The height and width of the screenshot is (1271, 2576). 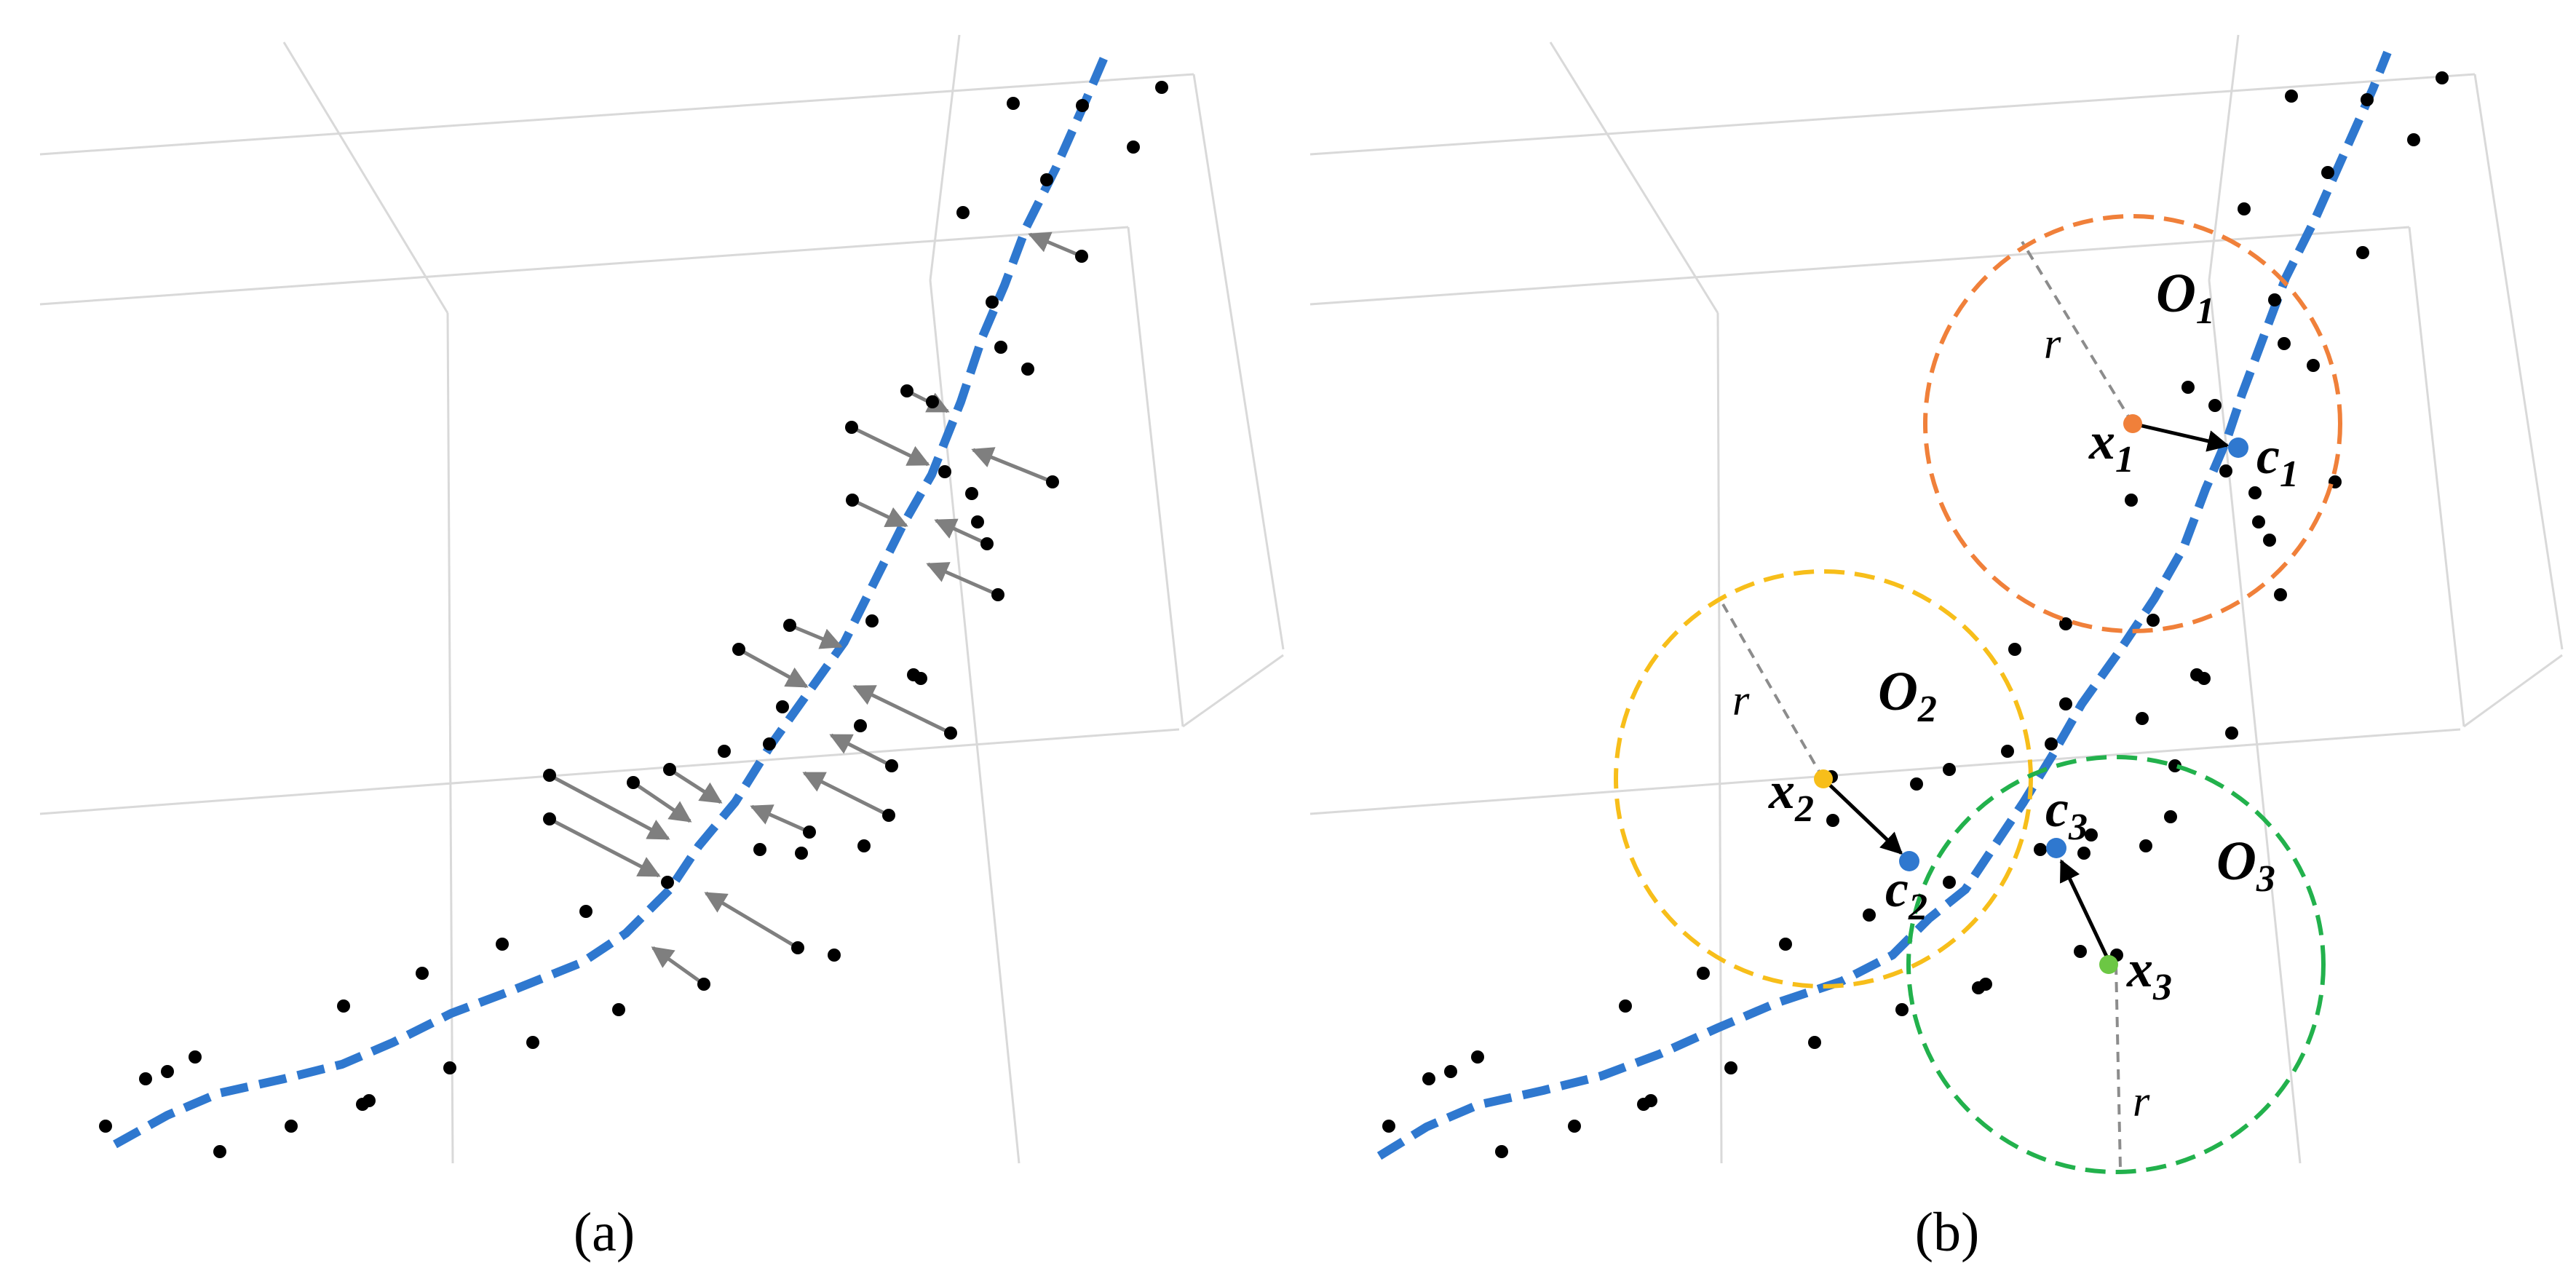 What do you see at coordinates (2052, 344) in the screenshot?
I see `label-r1: r` at bounding box center [2052, 344].